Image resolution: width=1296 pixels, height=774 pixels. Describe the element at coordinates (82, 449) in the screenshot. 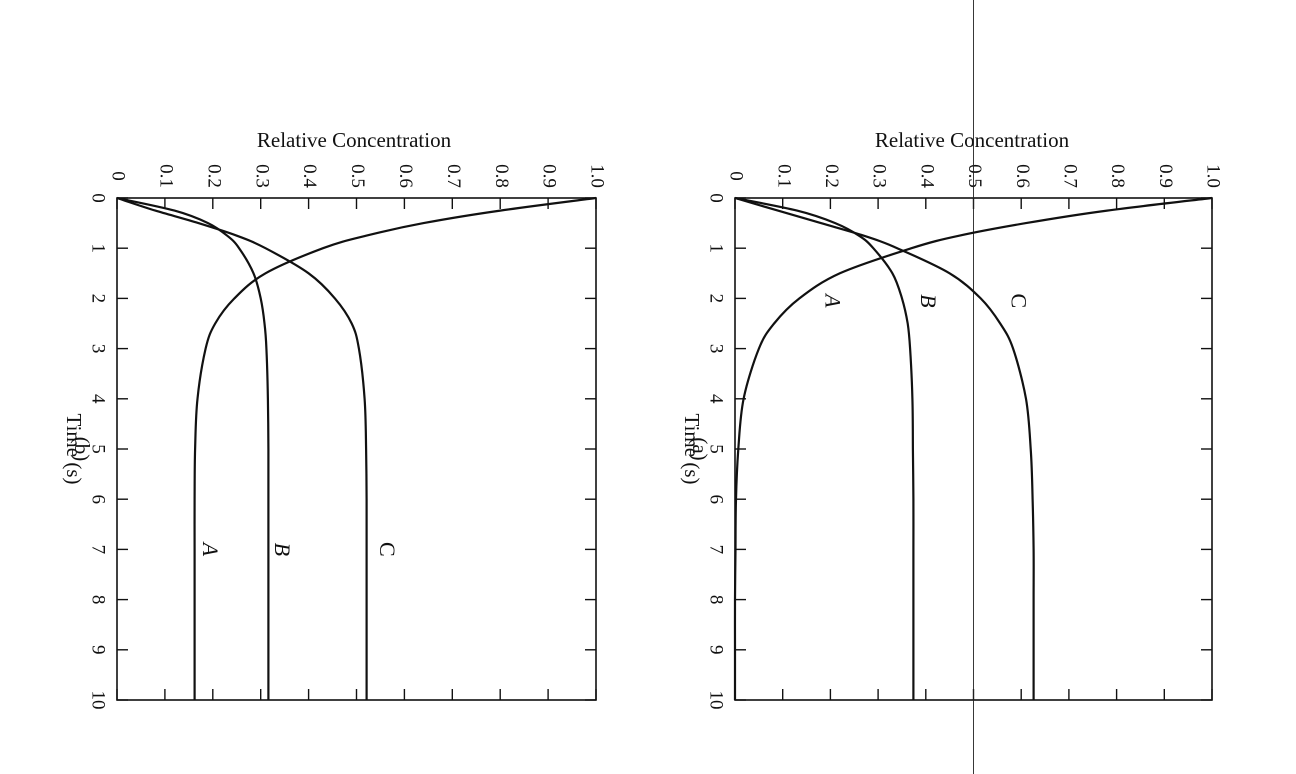

I see `panel-caption: (b)` at that location.